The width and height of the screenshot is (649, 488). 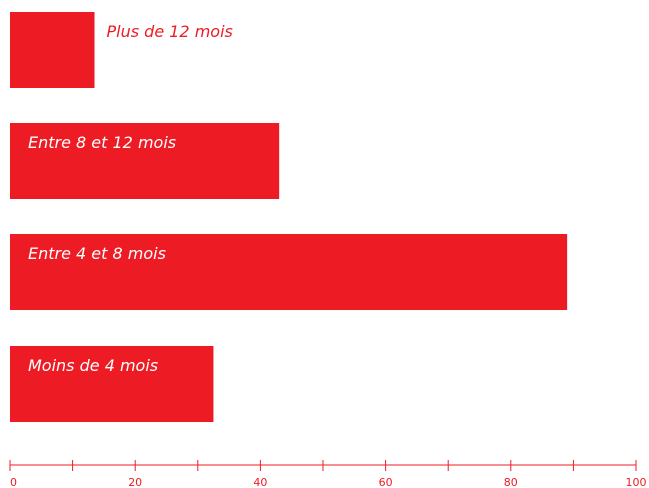 I want to click on x-tick-label-60: 60, so click(x=386, y=482).